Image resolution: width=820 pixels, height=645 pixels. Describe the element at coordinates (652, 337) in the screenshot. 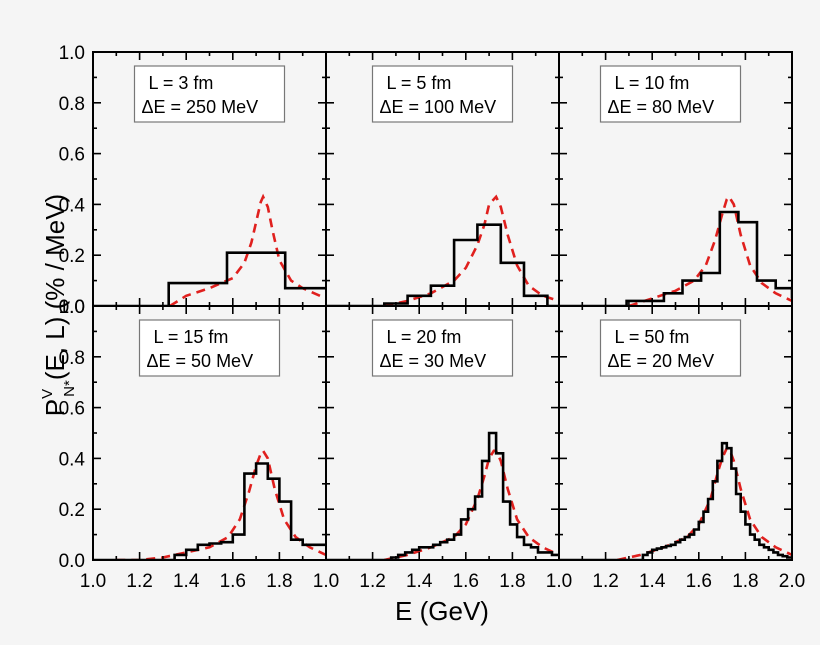

I see `label-L: L = 50 fm` at that location.